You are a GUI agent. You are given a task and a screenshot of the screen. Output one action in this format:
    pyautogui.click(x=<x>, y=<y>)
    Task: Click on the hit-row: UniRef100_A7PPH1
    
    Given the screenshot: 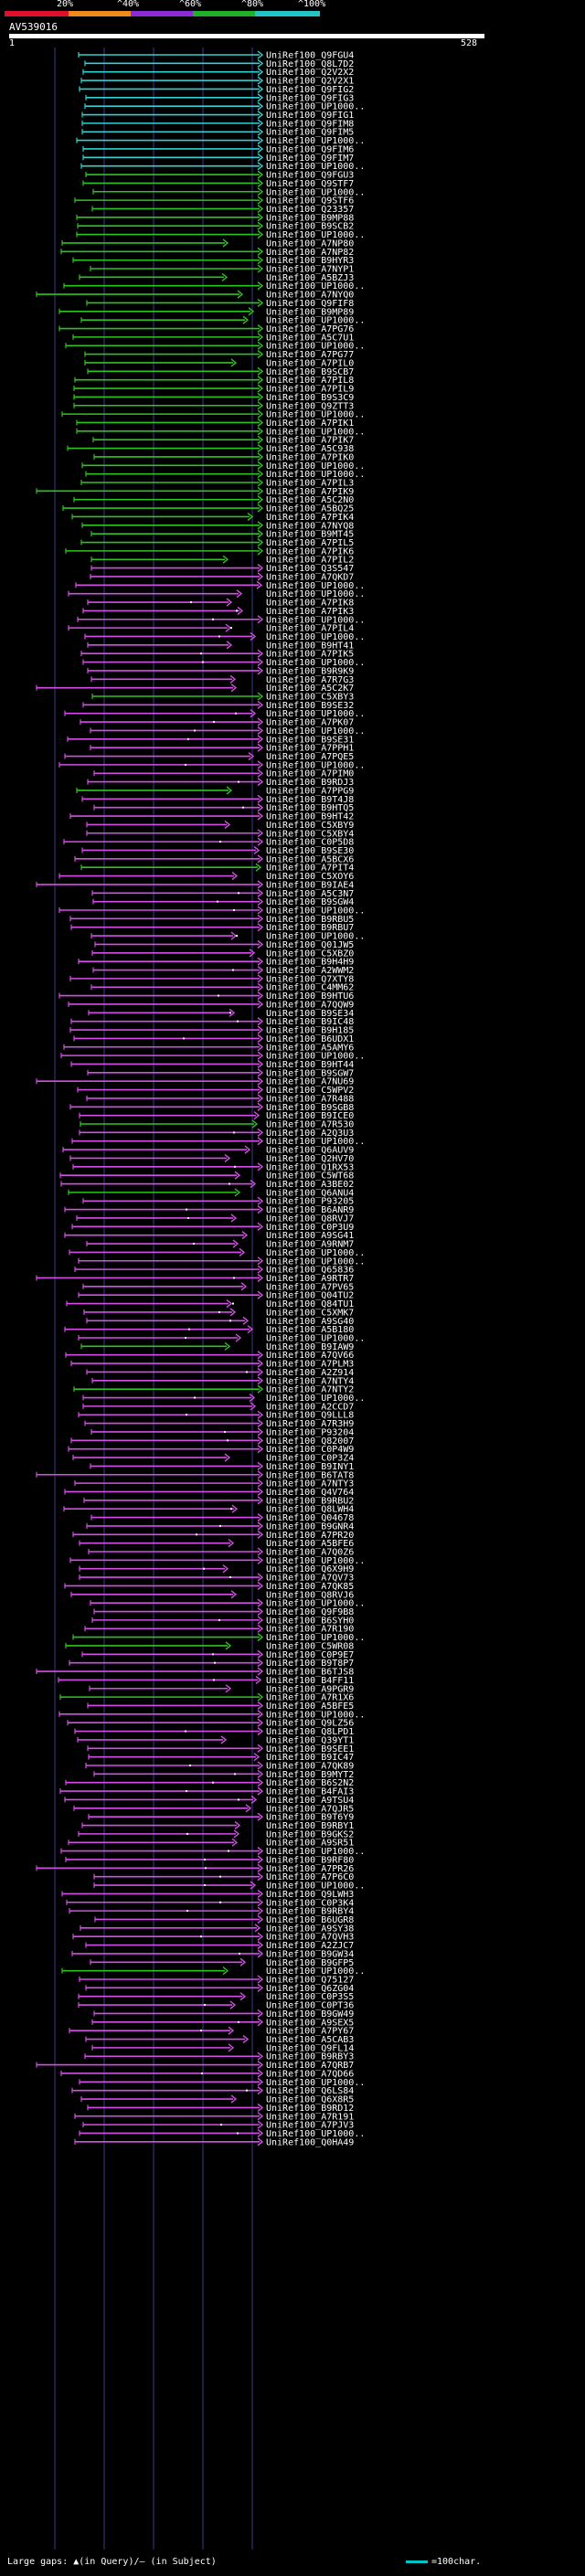 What is the action you would take?
    pyautogui.click(x=222, y=748)
    